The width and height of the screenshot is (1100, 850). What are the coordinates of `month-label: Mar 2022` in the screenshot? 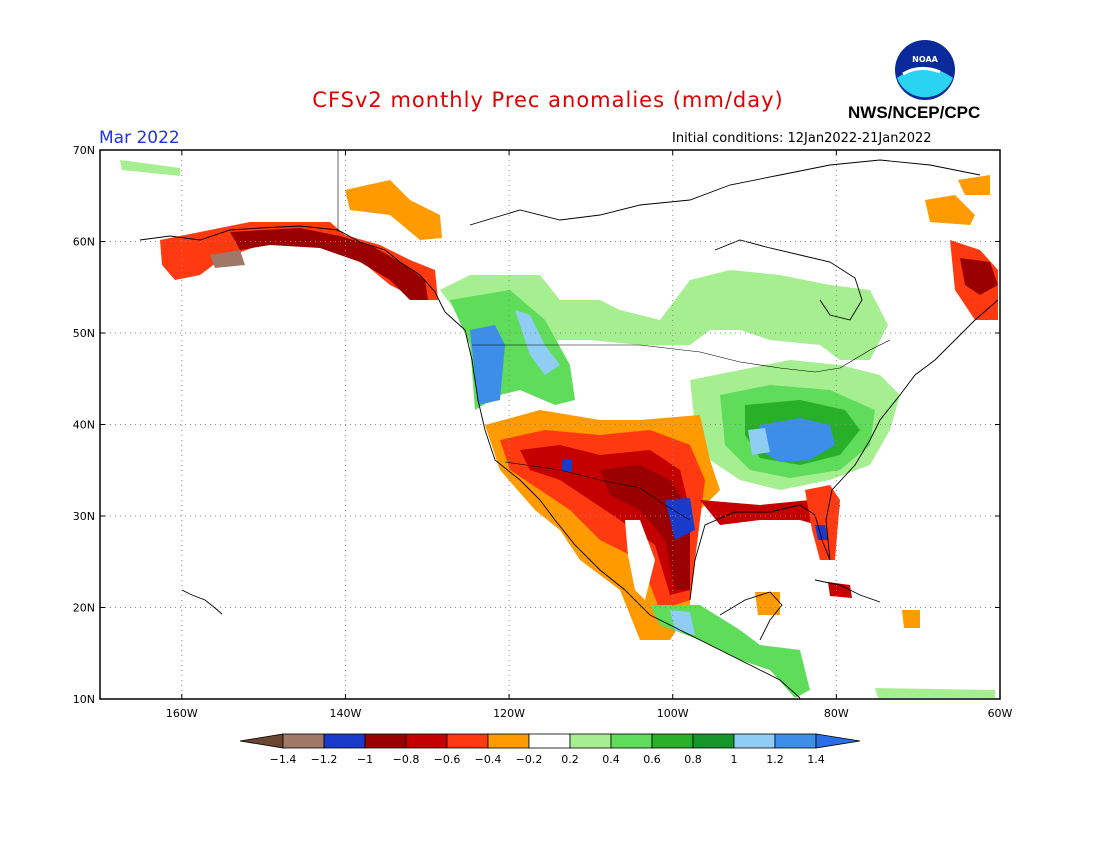 It's located at (139, 138).